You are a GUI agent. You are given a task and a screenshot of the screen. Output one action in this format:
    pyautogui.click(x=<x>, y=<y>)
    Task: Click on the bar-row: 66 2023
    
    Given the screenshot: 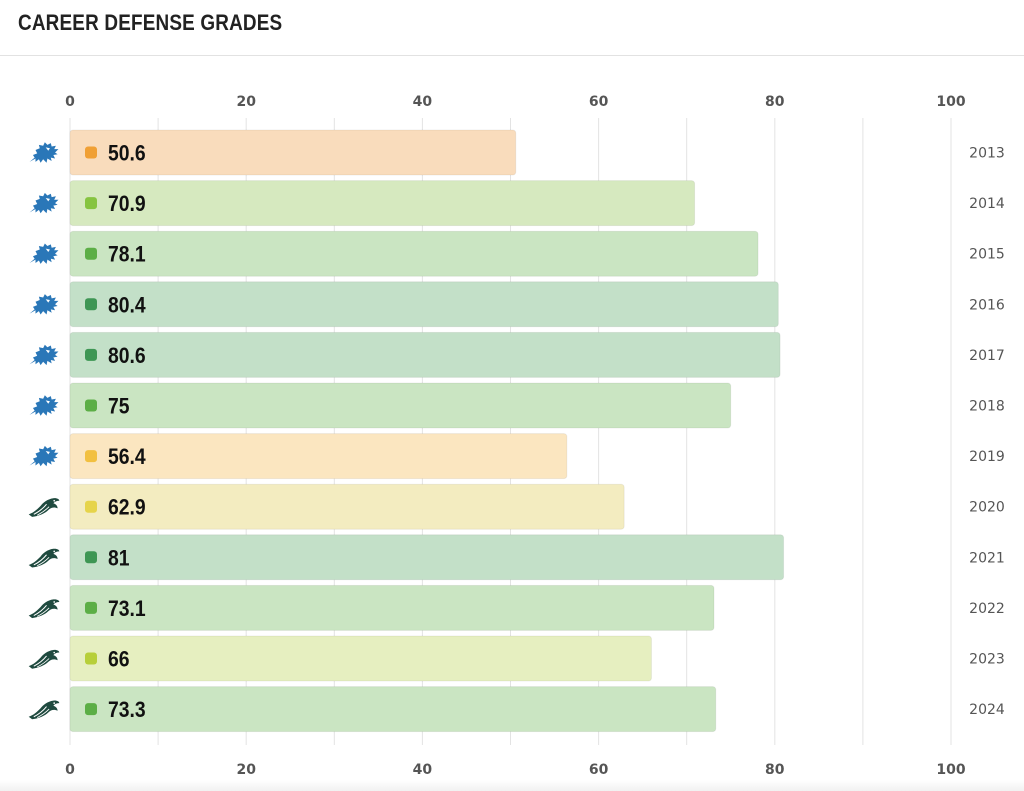 What is the action you would take?
    pyautogui.click(x=516, y=658)
    